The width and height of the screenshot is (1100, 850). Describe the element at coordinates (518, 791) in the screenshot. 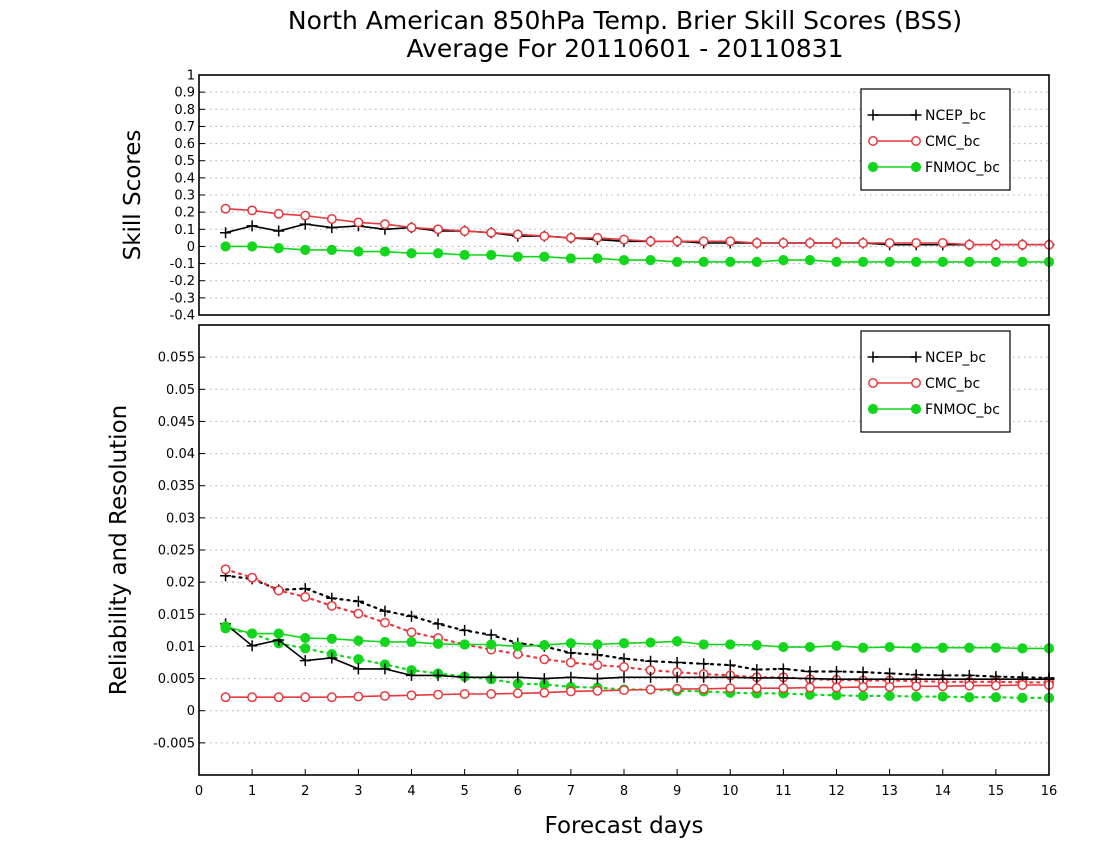

I see `x-tick-label: 6` at that location.